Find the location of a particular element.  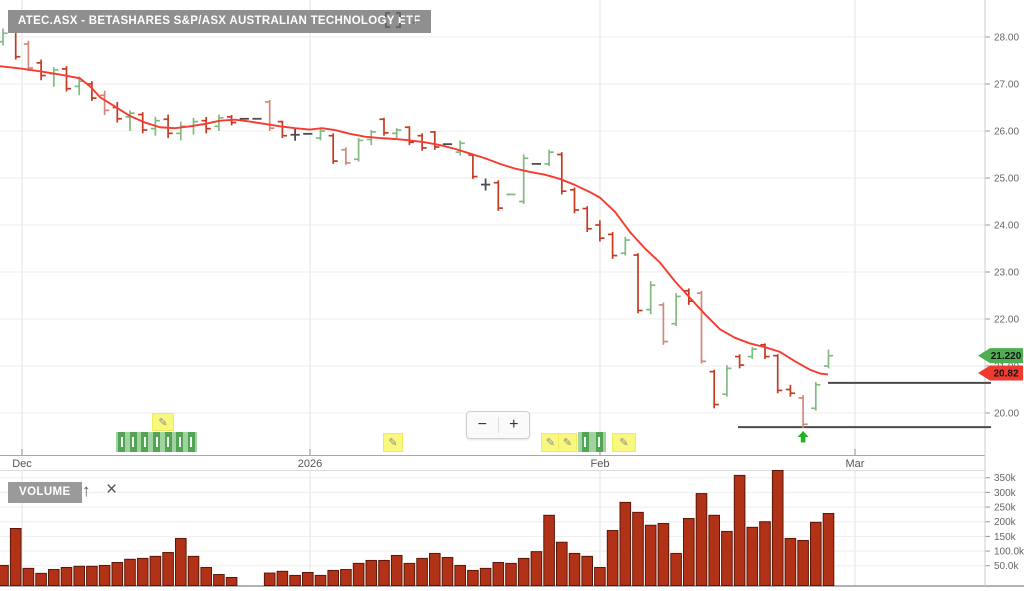

price-axis-label: 26.00 is located at coordinates (1006, 132).